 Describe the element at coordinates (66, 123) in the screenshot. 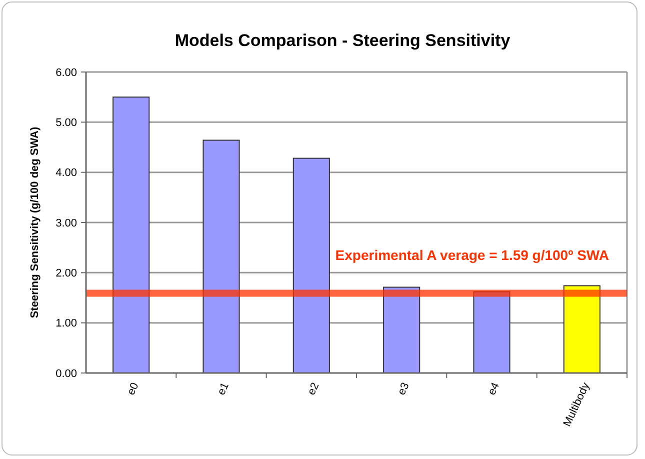

I see `y-tick-label: 5.00` at that location.